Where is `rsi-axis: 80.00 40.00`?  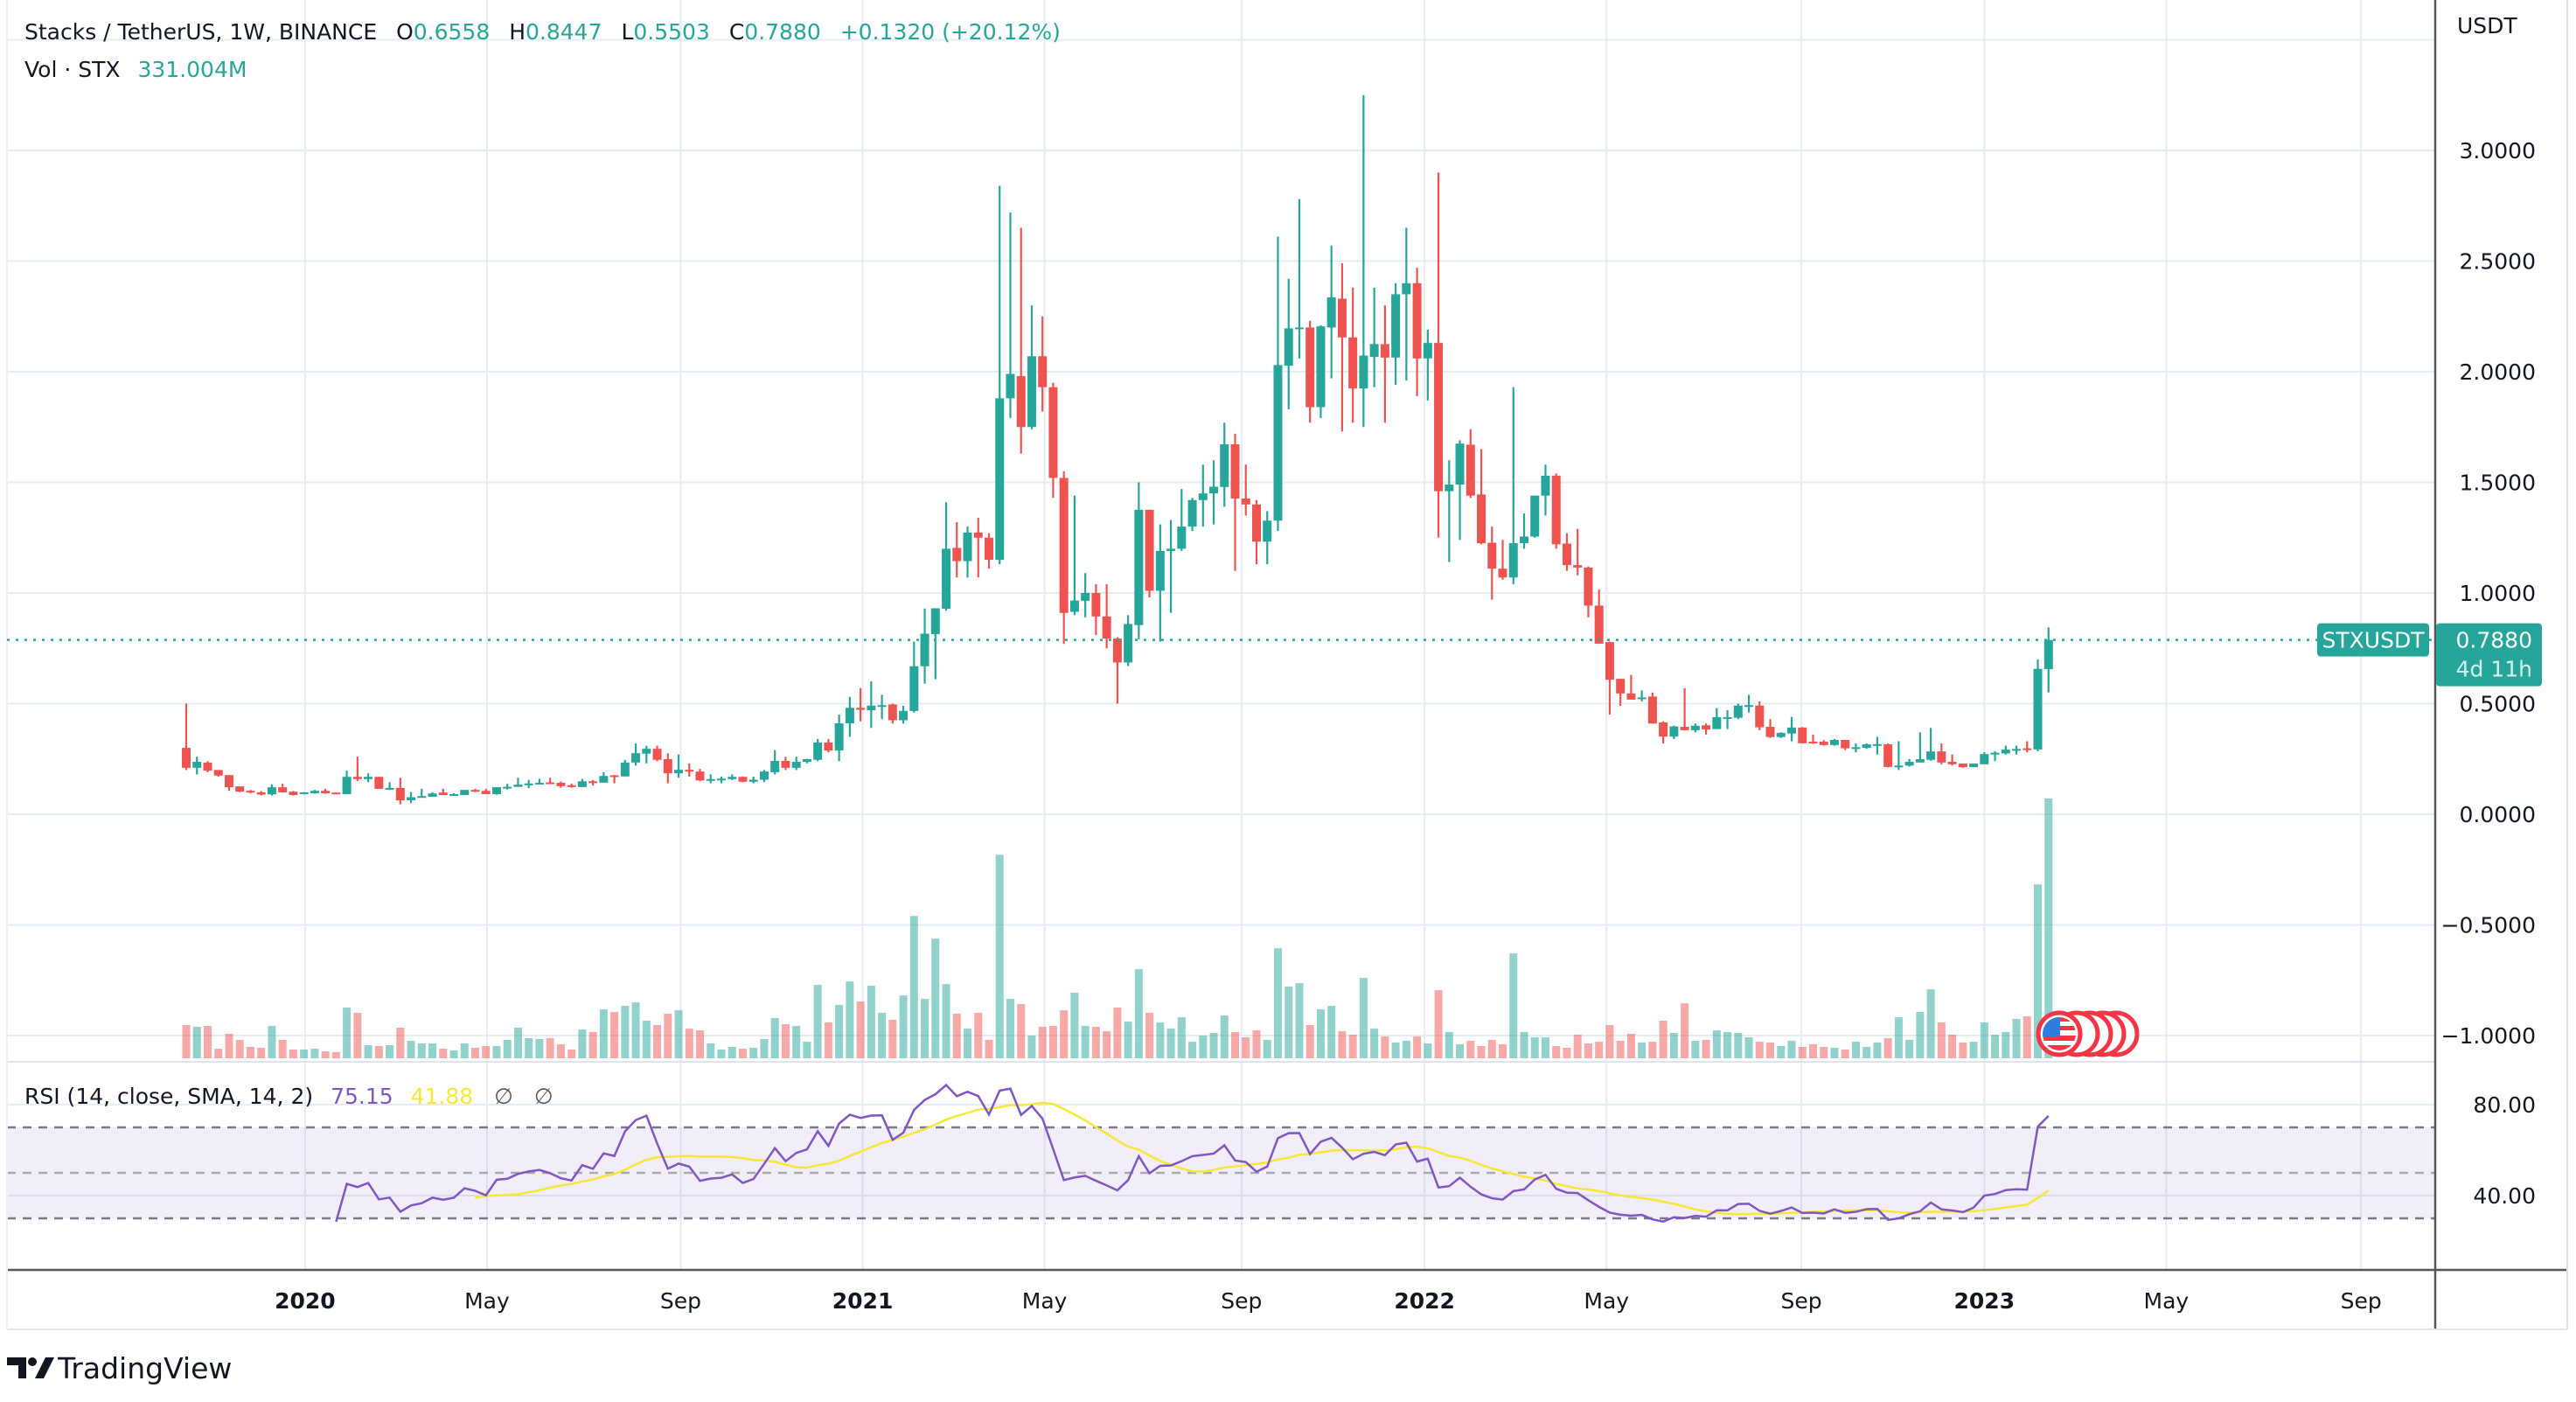
rsi-axis: 80.00 40.00 is located at coordinates (2504, 1150).